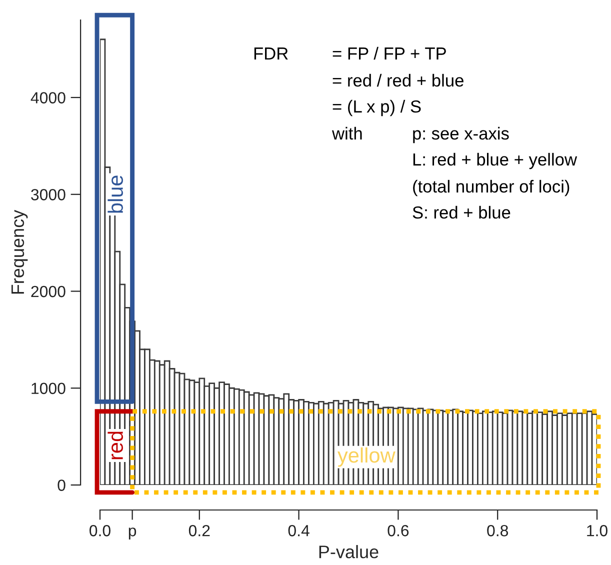 The image size is (611, 565). Describe the element at coordinates (461, 135) in the screenshot. I see `annotation: p: see x-axis` at that location.